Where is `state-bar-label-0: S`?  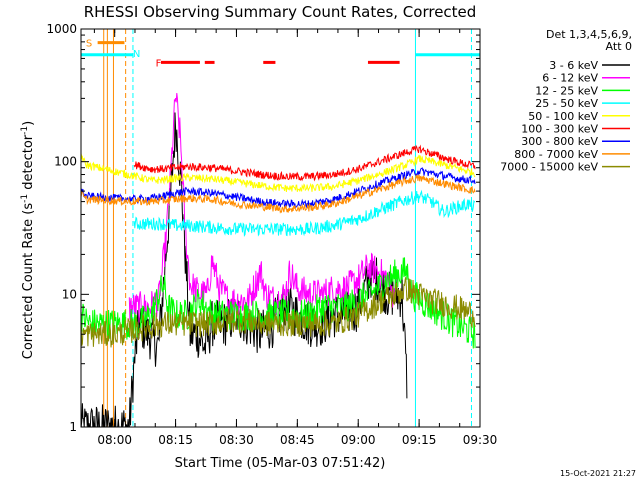
state-bar-label-0: S is located at coordinates (89, 44).